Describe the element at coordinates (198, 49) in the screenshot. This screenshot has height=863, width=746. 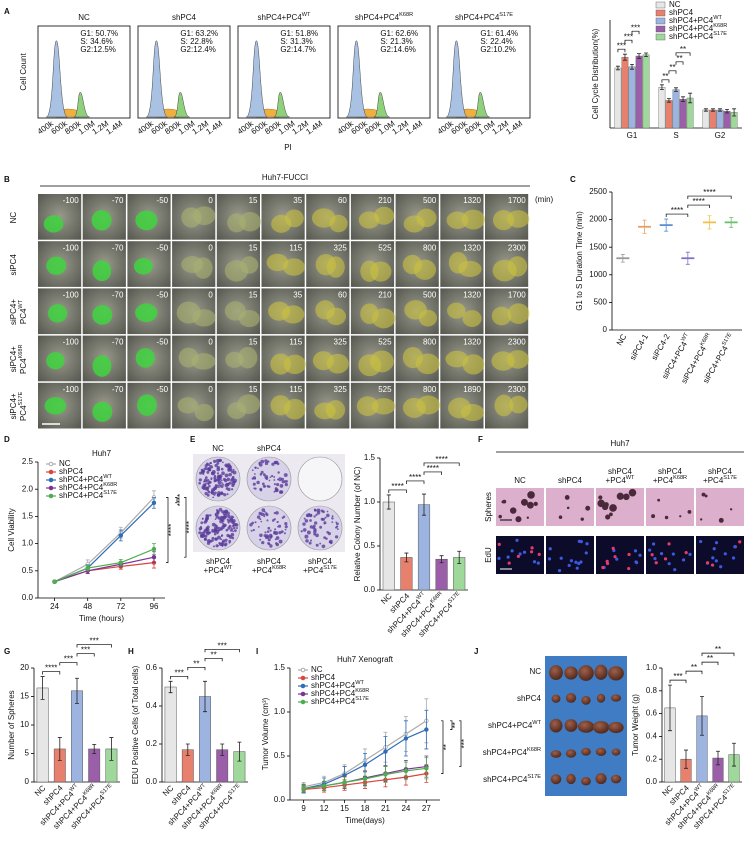
I see `stat-label: G2:12.4%` at that location.